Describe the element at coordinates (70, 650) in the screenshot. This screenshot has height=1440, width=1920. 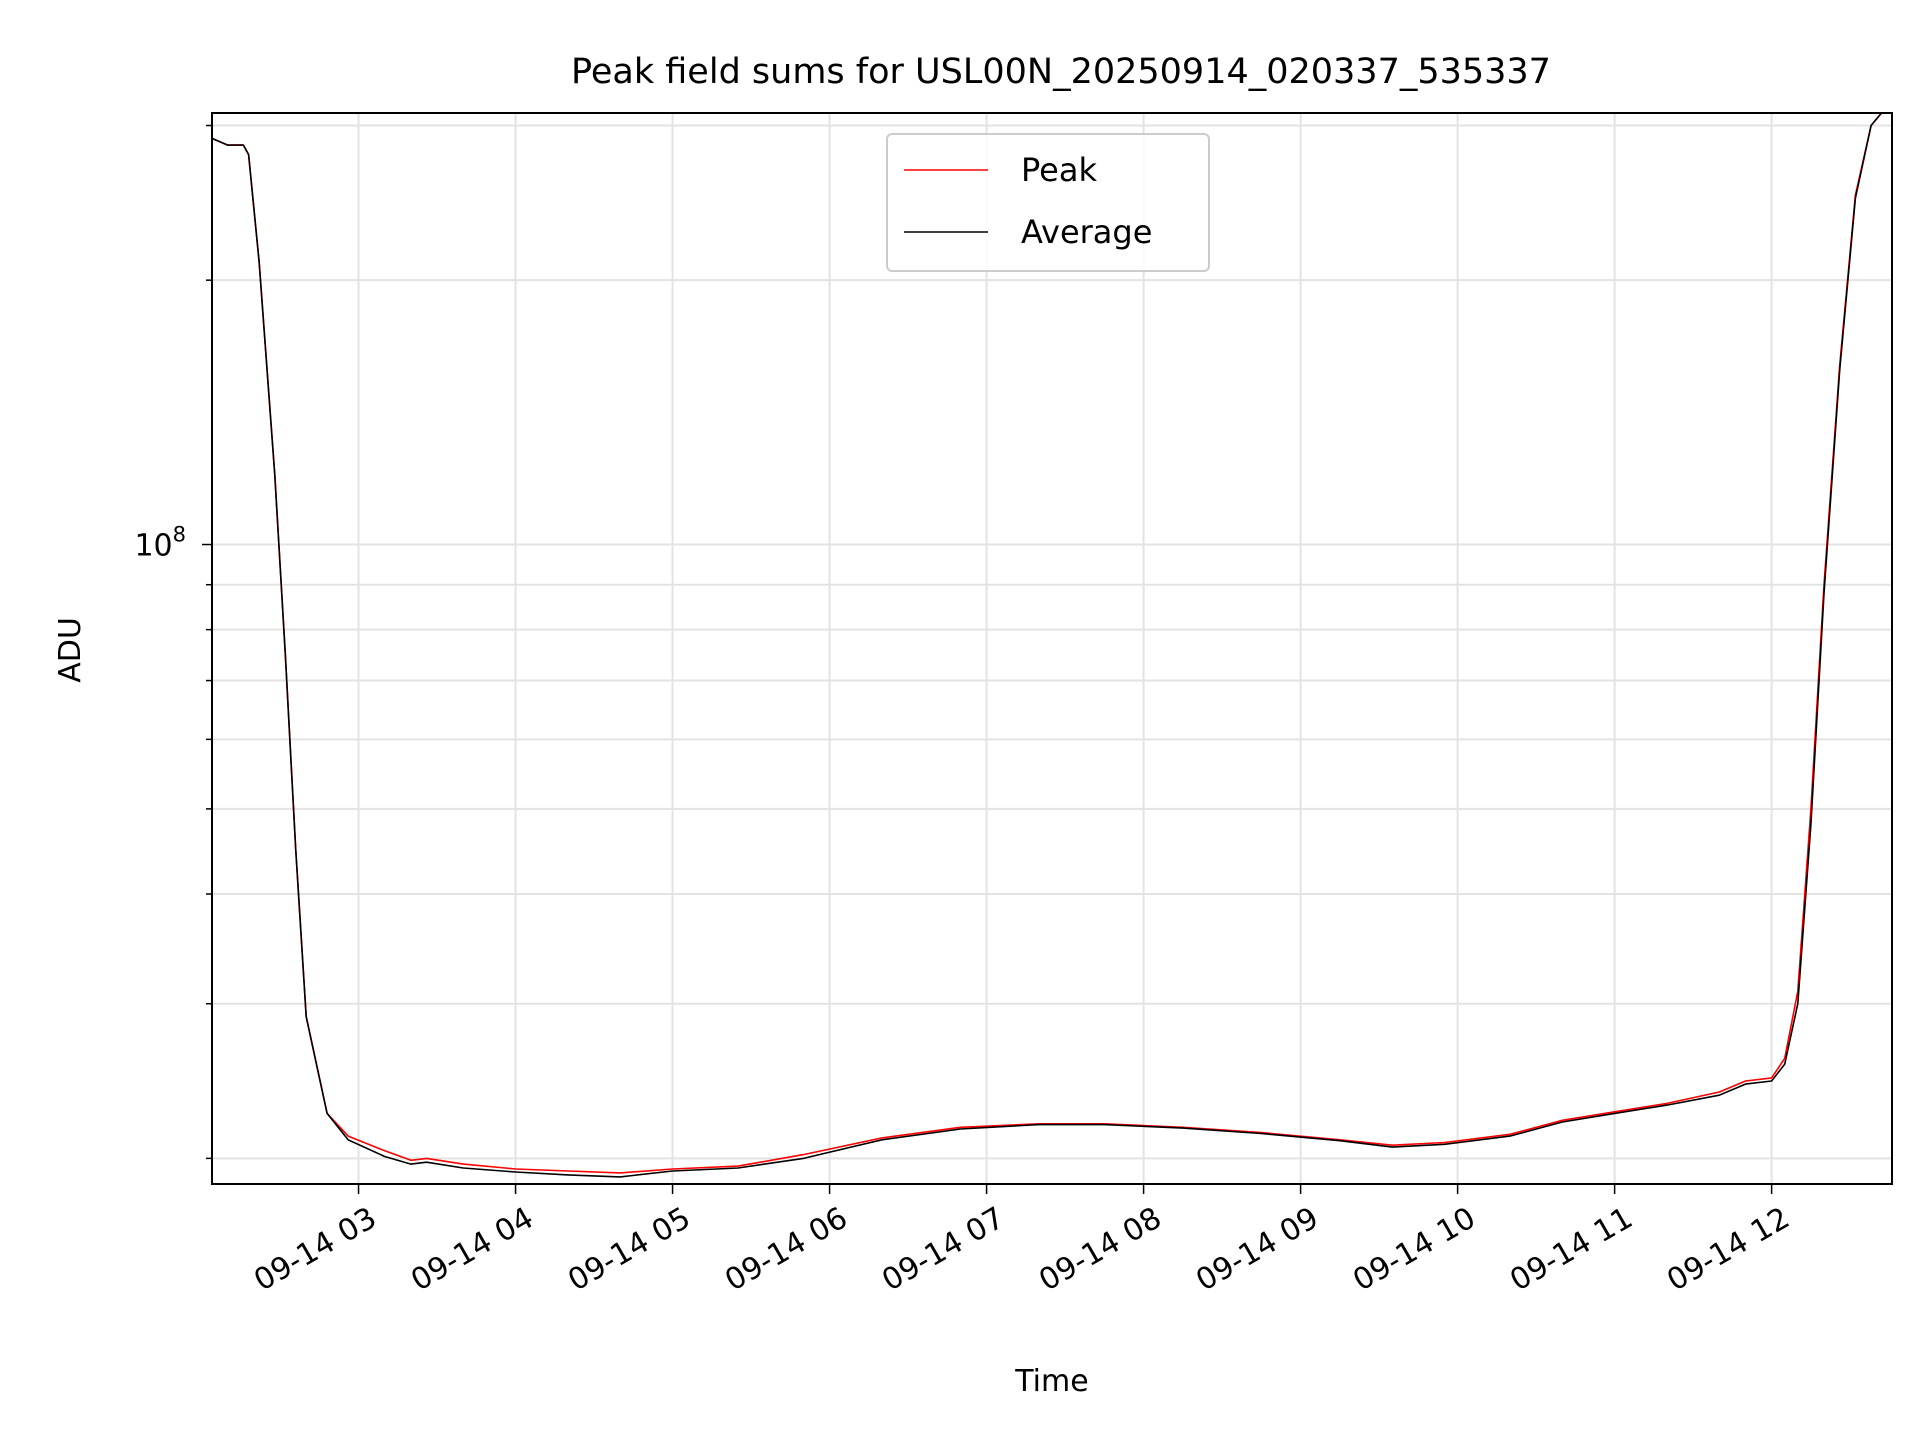
I see `y-axis-label: ADU` at that location.